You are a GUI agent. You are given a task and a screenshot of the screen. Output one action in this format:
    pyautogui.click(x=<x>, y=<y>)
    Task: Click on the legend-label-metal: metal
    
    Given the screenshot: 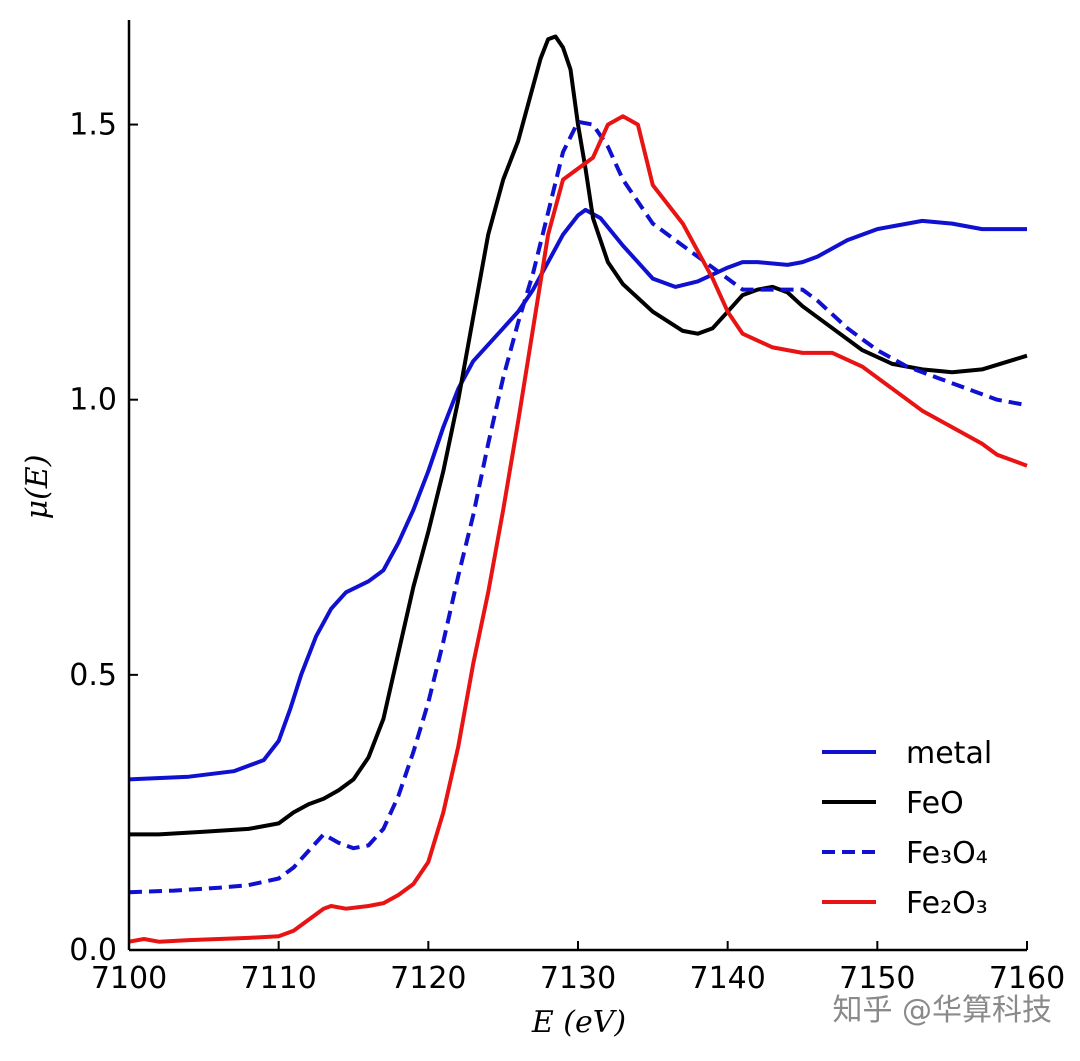 What is the action you would take?
    pyautogui.click(x=949, y=753)
    